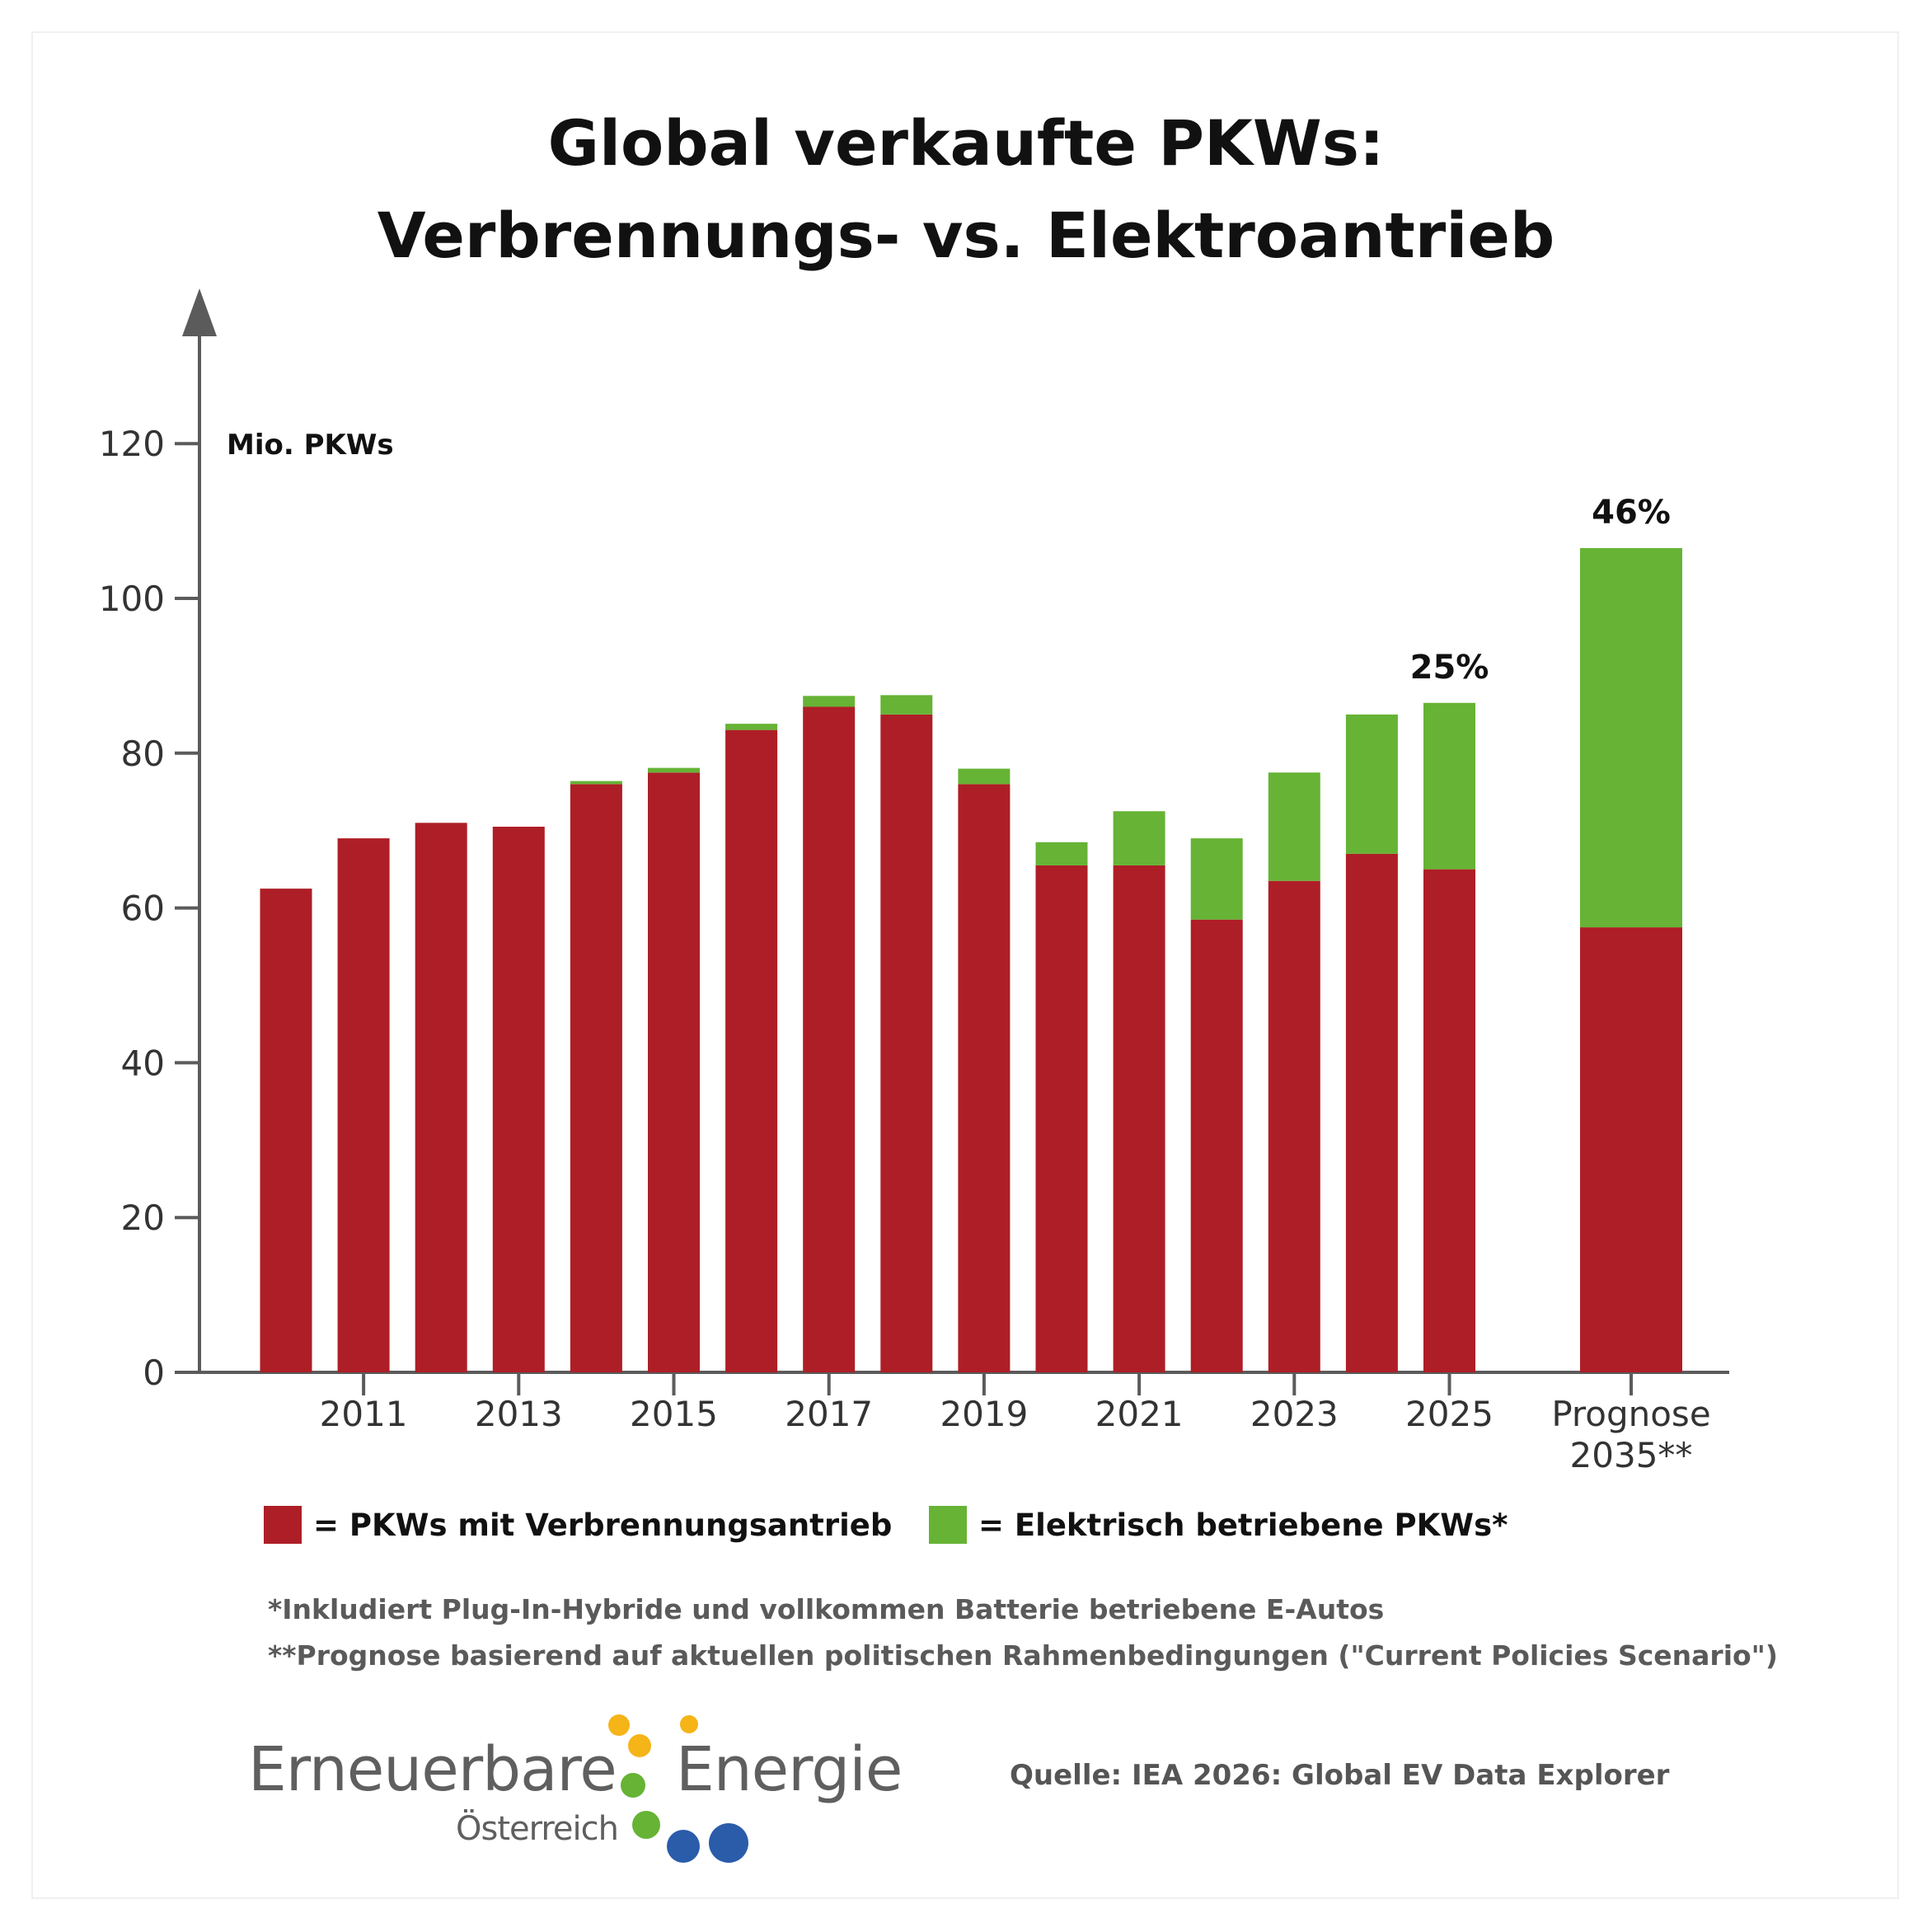 Image resolution: width=1932 pixels, height=1932 pixels. Describe the element at coordinates (537, 1829) in the screenshot. I see `logo-word-oesterreich: Österreich` at that location.